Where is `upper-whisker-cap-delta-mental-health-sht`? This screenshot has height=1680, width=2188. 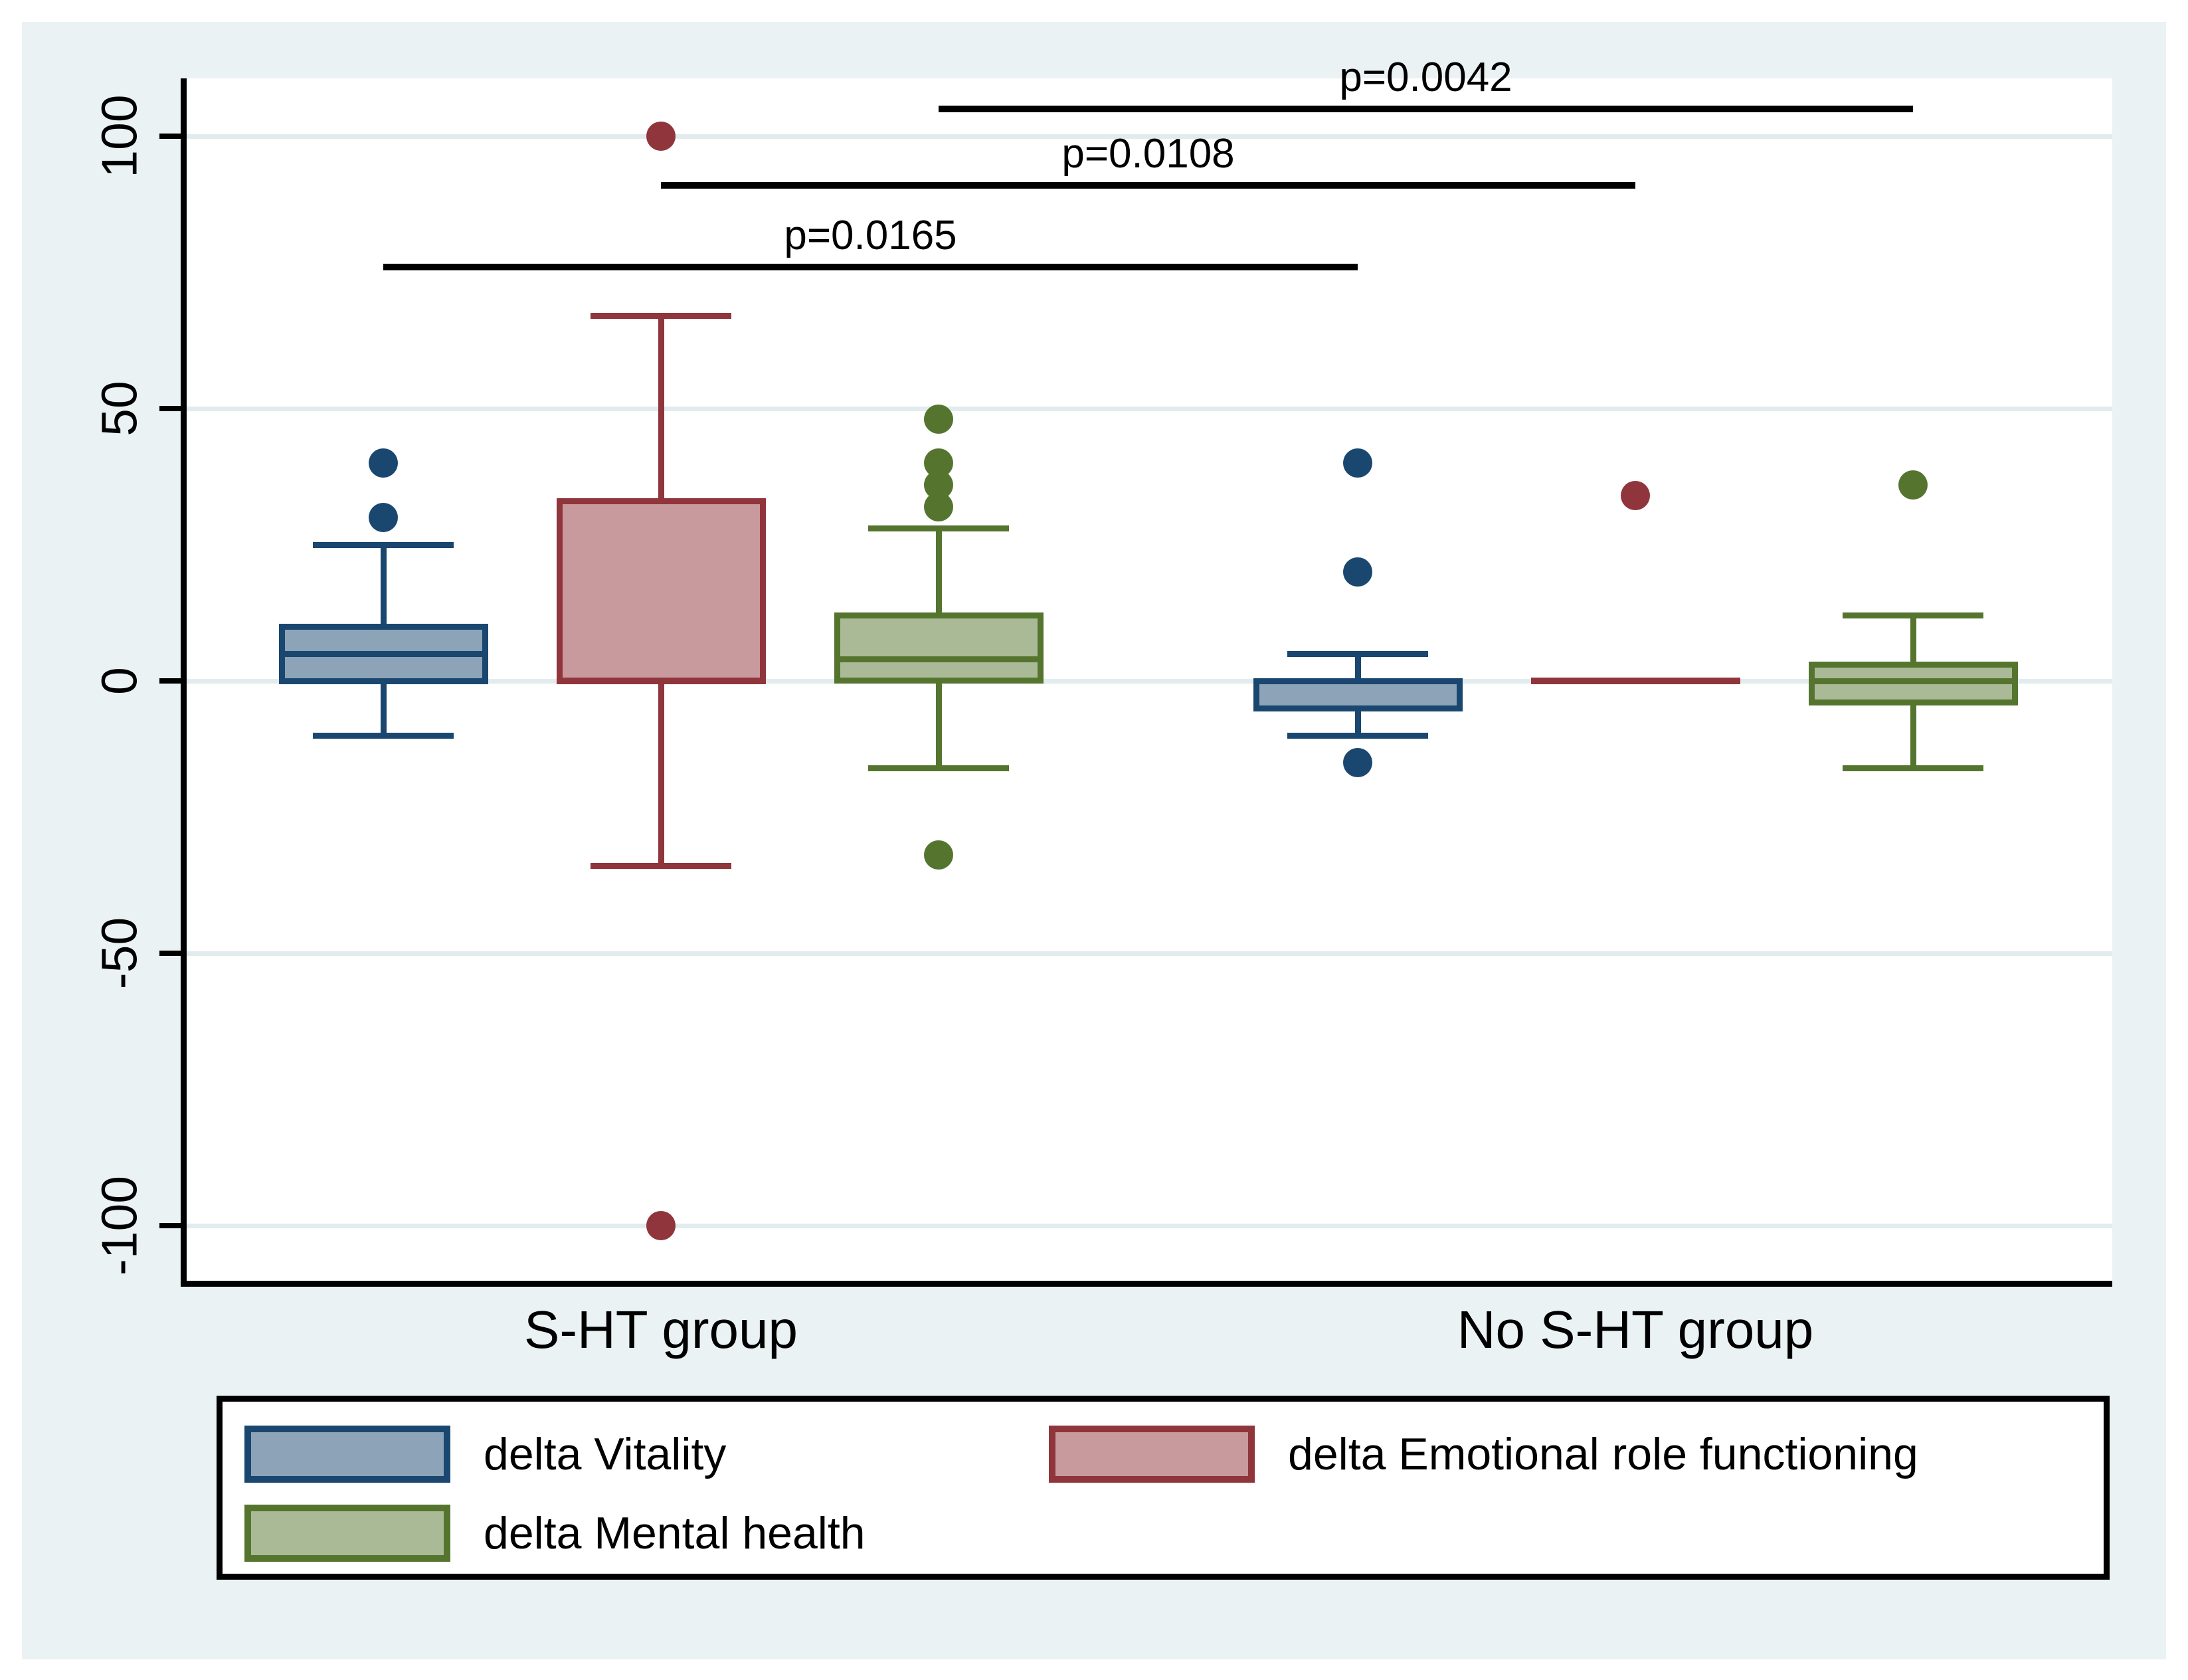
upper-whisker-cap-delta-mental-health-sht is located at coordinates (939, 528).